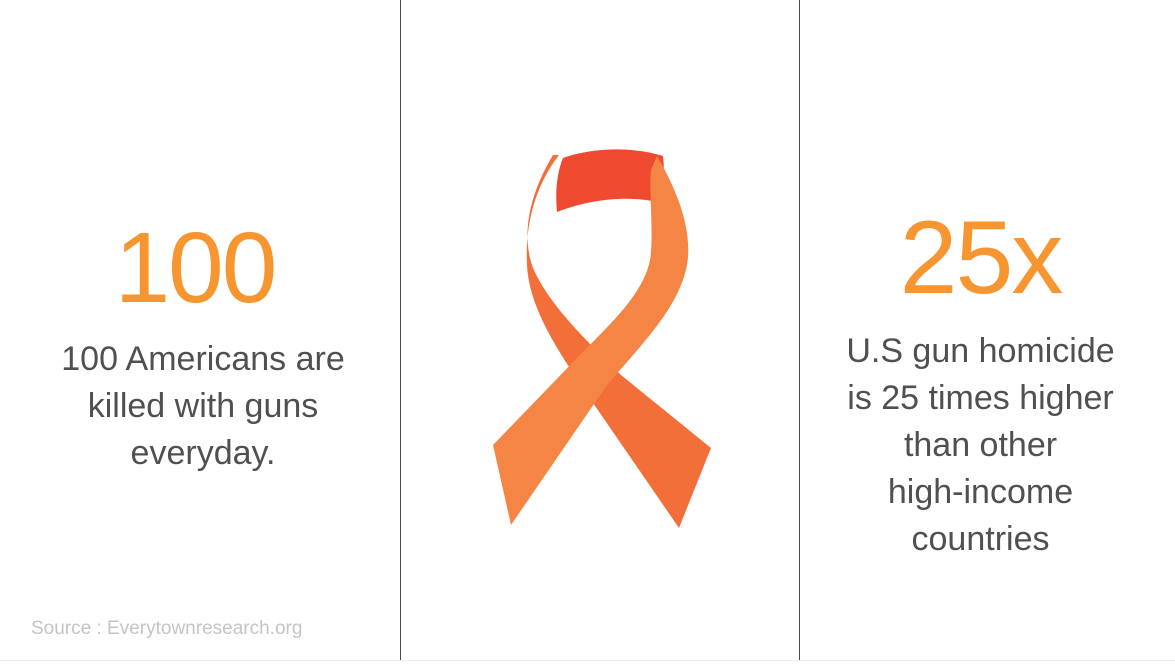 Image resolution: width=1175 pixels, height=664 pixels. What do you see at coordinates (980, 398) in the screenshot?
I see `desc-line: is 25 times higher` at bounding box center [980, 398].